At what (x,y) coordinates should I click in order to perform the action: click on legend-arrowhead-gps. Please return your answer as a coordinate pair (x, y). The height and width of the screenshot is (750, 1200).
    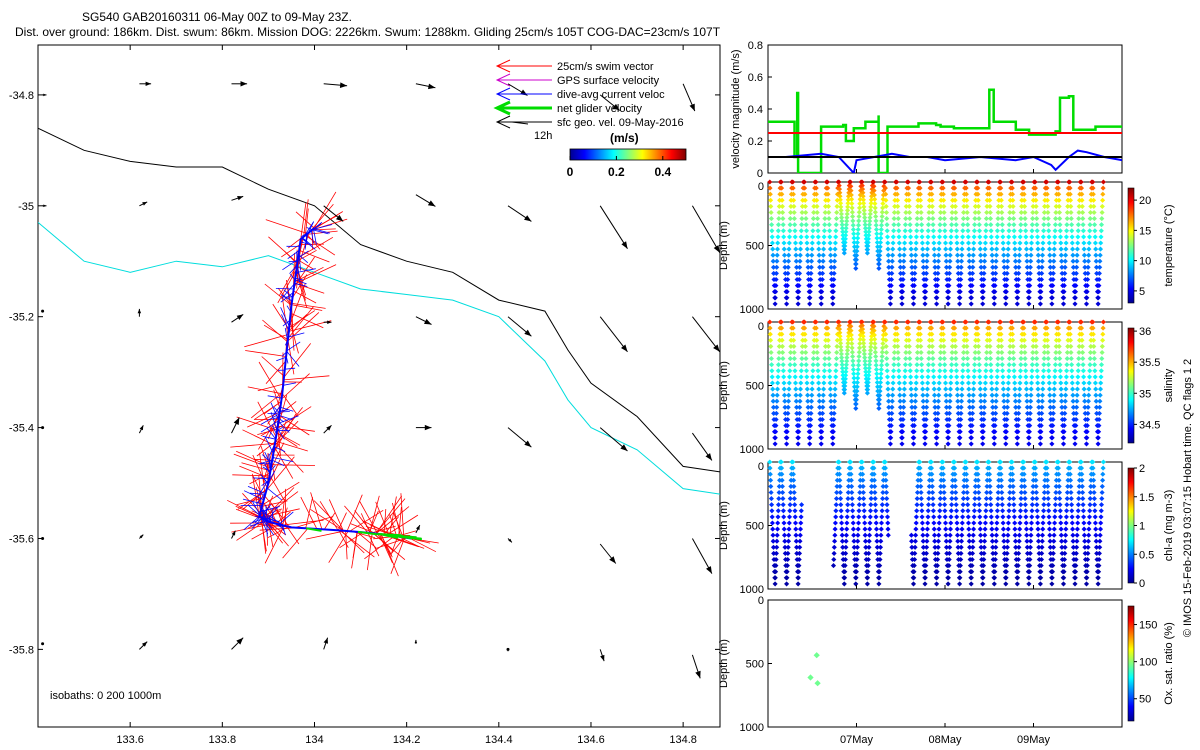
    Looking at the image, I should click on (503, 80).